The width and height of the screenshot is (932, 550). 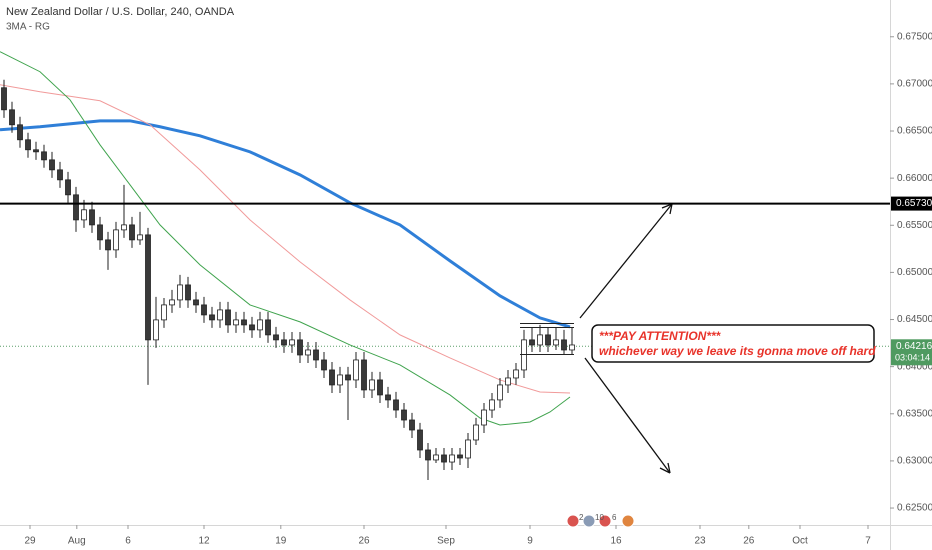 I want to click on x-tick-label: 16, so click(x=616, y=541).